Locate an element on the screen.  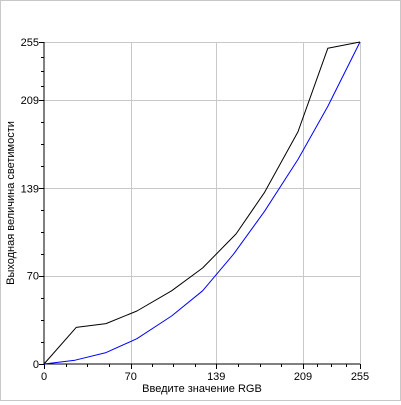
y-tick-label: 70 is located at coordinates (33, 277).